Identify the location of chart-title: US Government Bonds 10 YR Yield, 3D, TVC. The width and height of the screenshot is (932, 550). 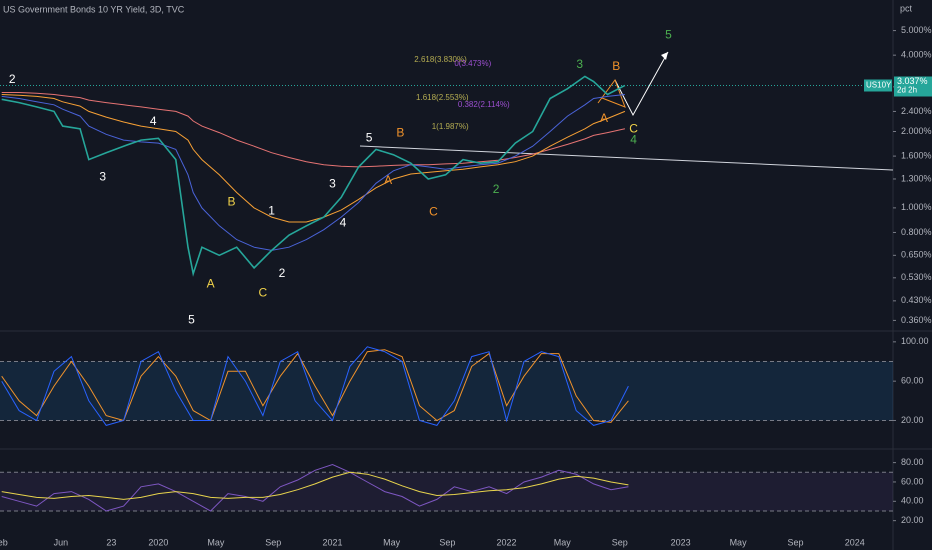
(94, 9).